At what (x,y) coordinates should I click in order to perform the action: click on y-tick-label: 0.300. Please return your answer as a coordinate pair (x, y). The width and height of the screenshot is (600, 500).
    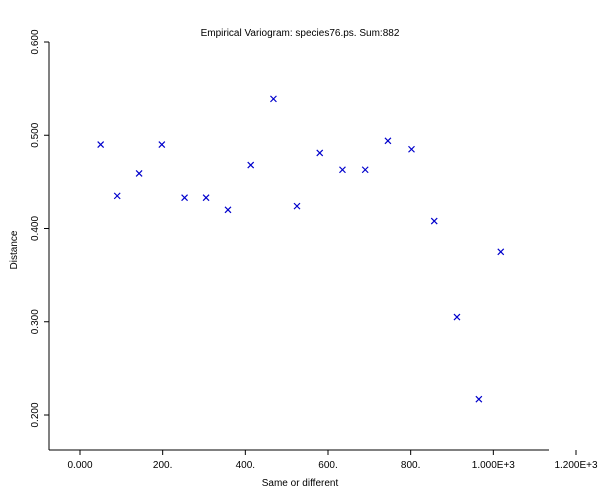
    Looking at the image, I should click on (35, 321).